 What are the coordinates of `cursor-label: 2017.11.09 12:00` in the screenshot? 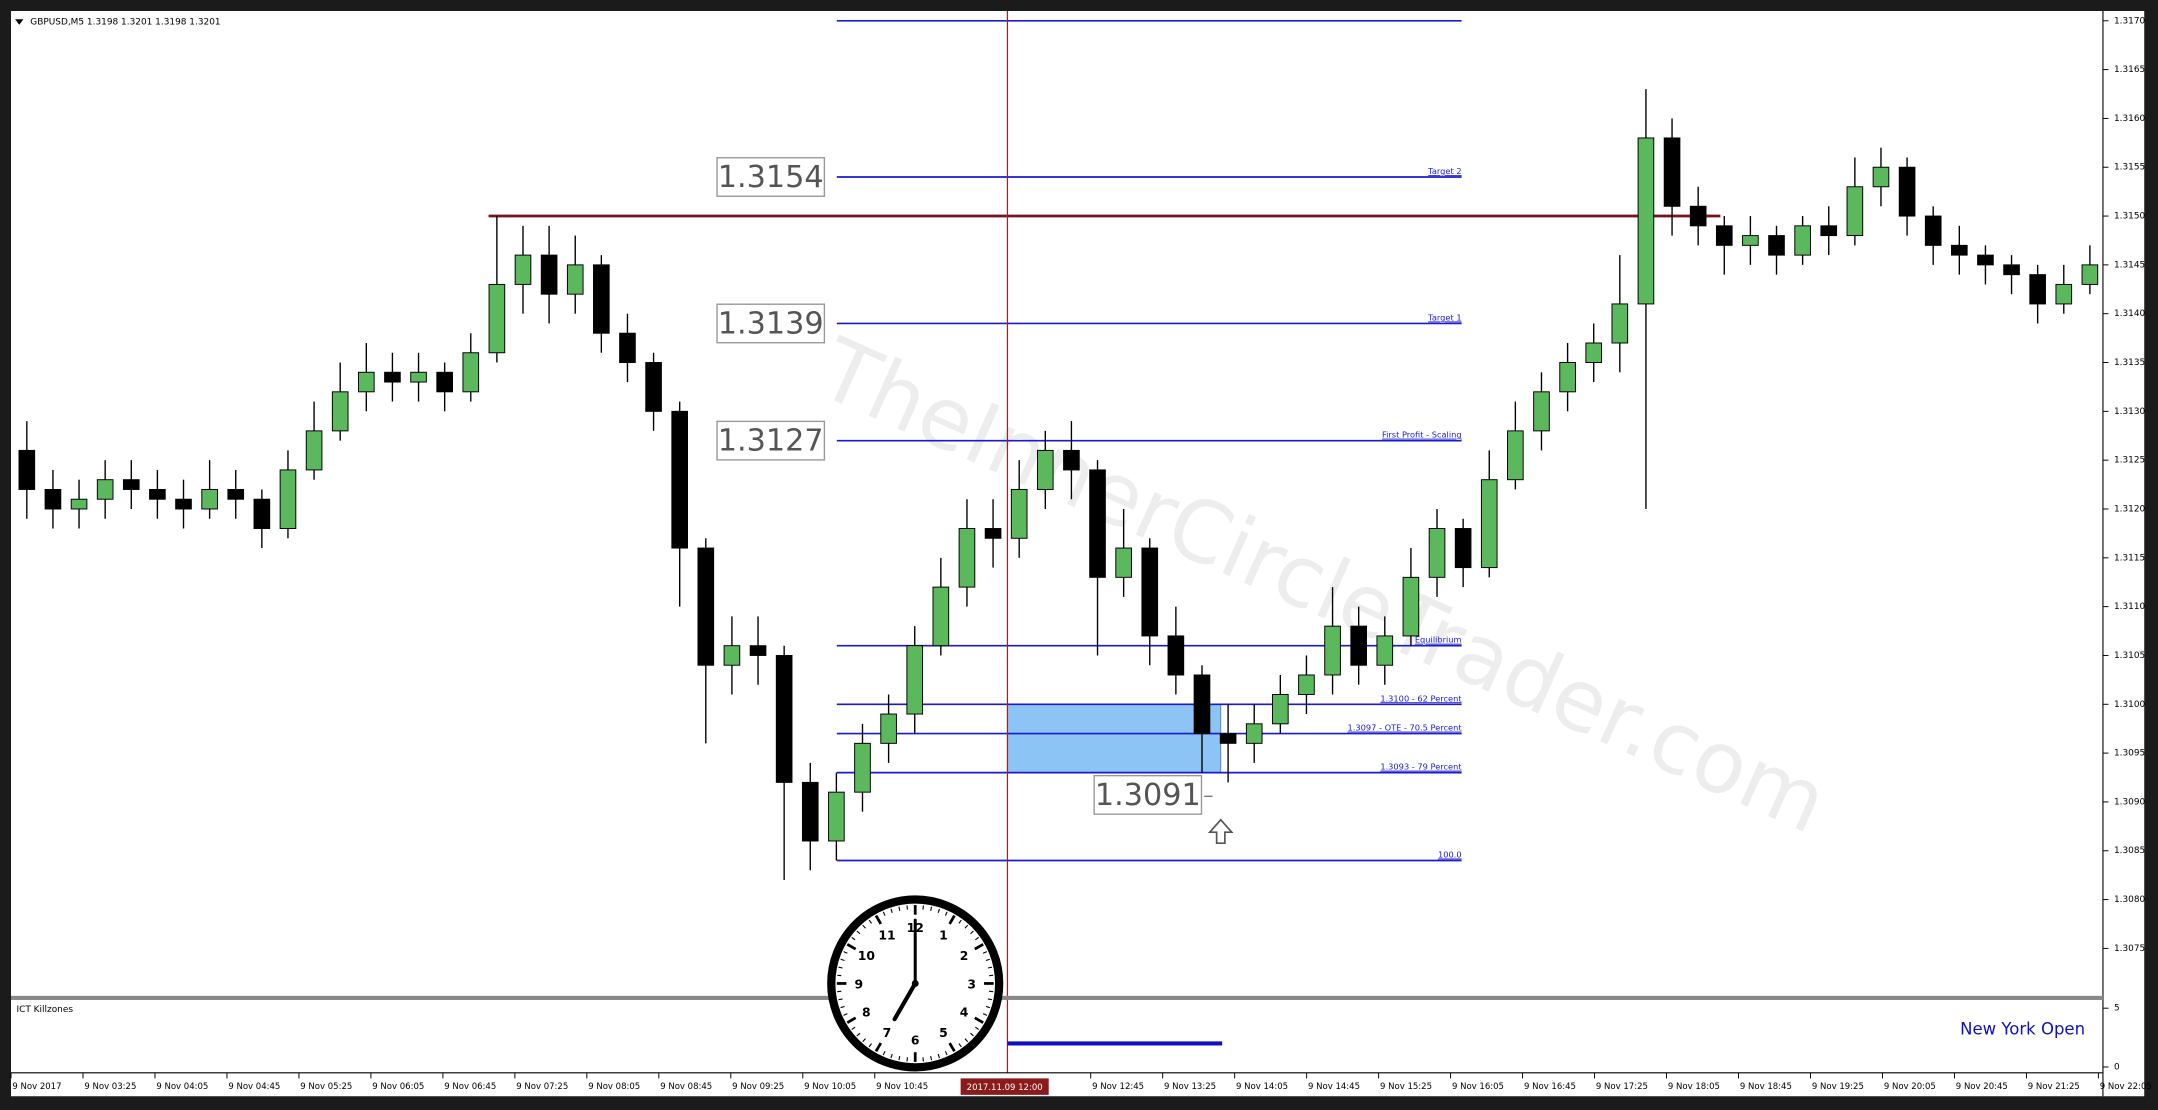 It's located at (1005, 1088).